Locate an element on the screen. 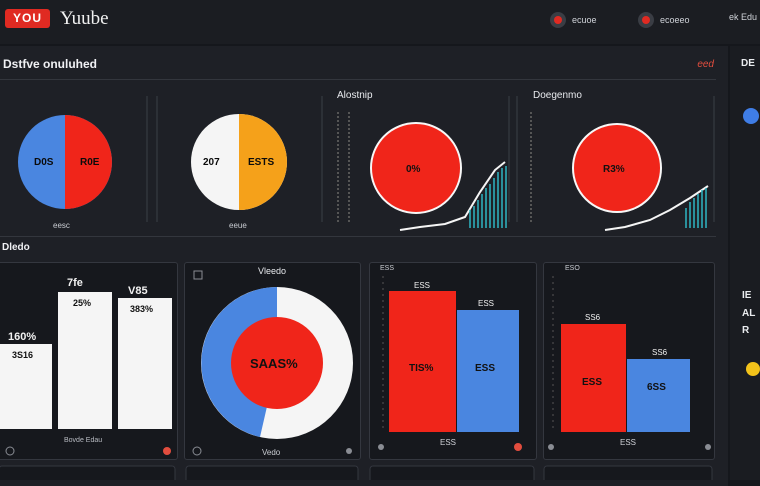 The image size is (760, 486). bar-chart-1: 160% 3S16 7fe 25% V85 383% Bovde Edau is located at coordinates (86, 366).